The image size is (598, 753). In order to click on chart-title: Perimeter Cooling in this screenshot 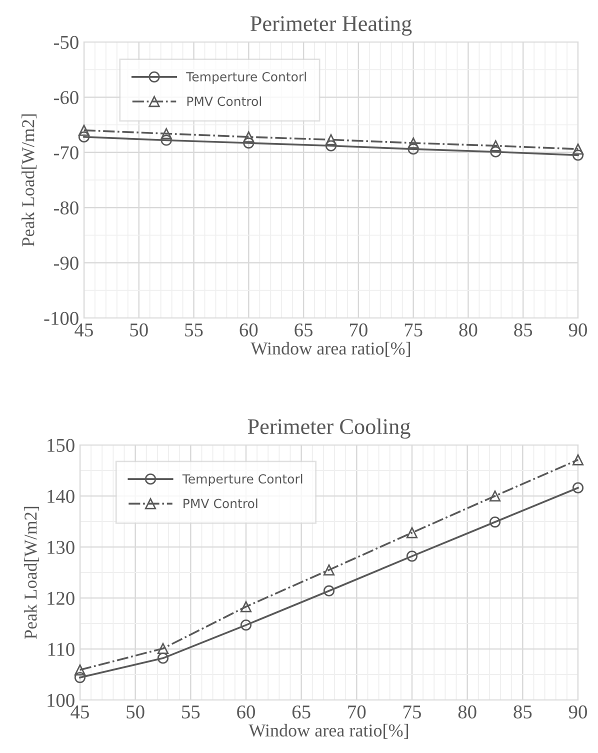, I will do `click(329, 428)`.